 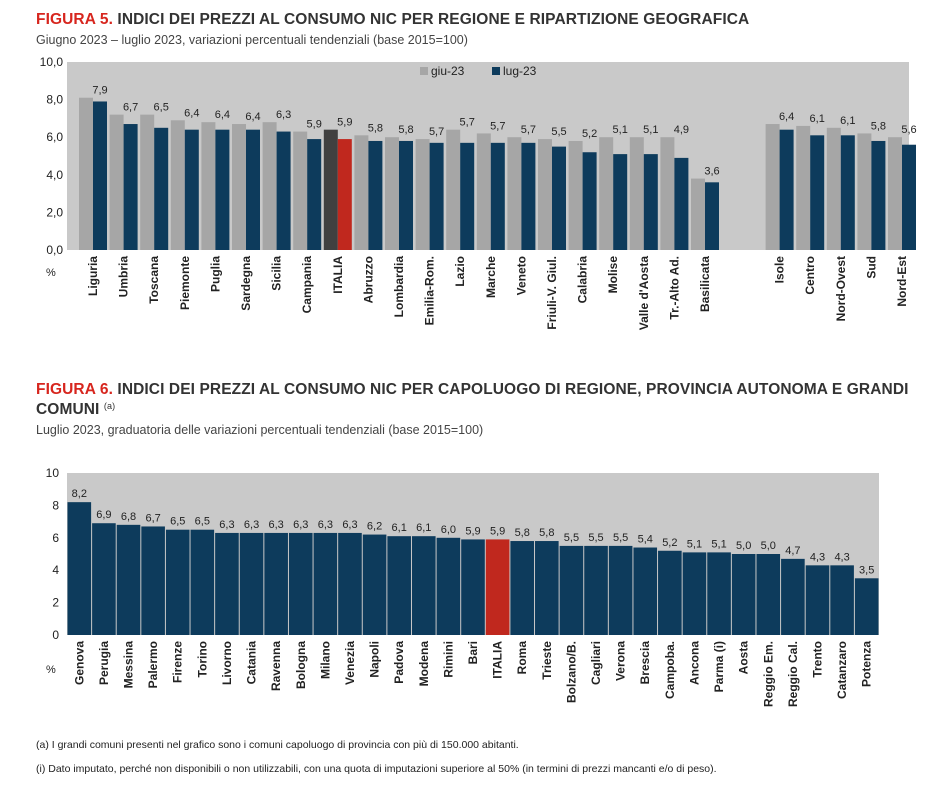 I want to click on figure6-bar-palermo, so click(x=153, y=580).